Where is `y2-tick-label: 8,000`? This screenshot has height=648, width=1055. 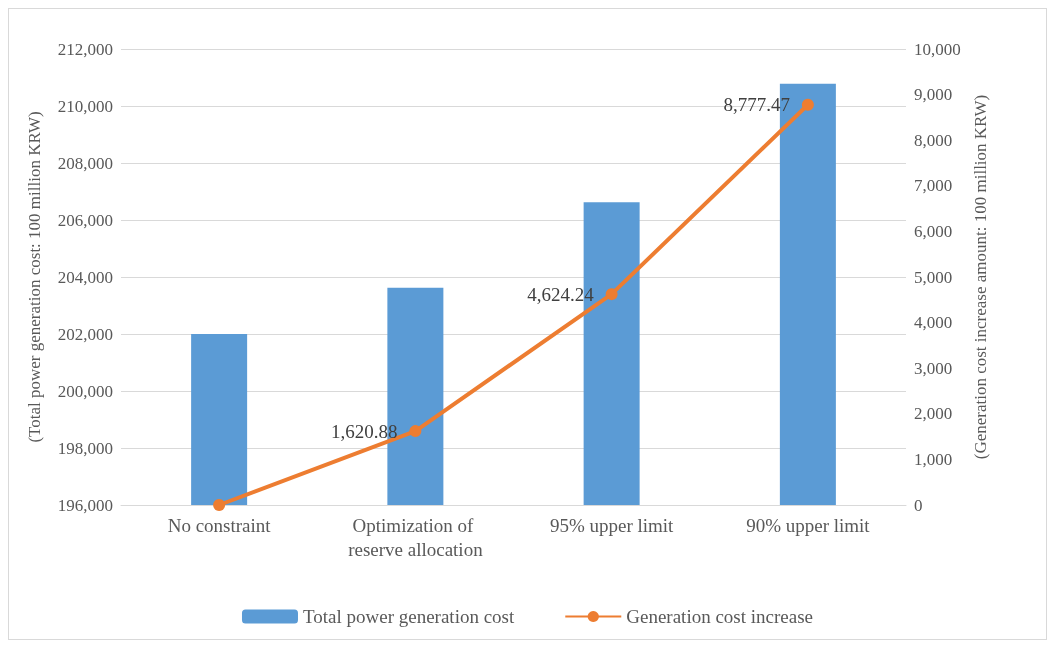
y2-tick-label: 8,000 is located at coordinates (933, 140).